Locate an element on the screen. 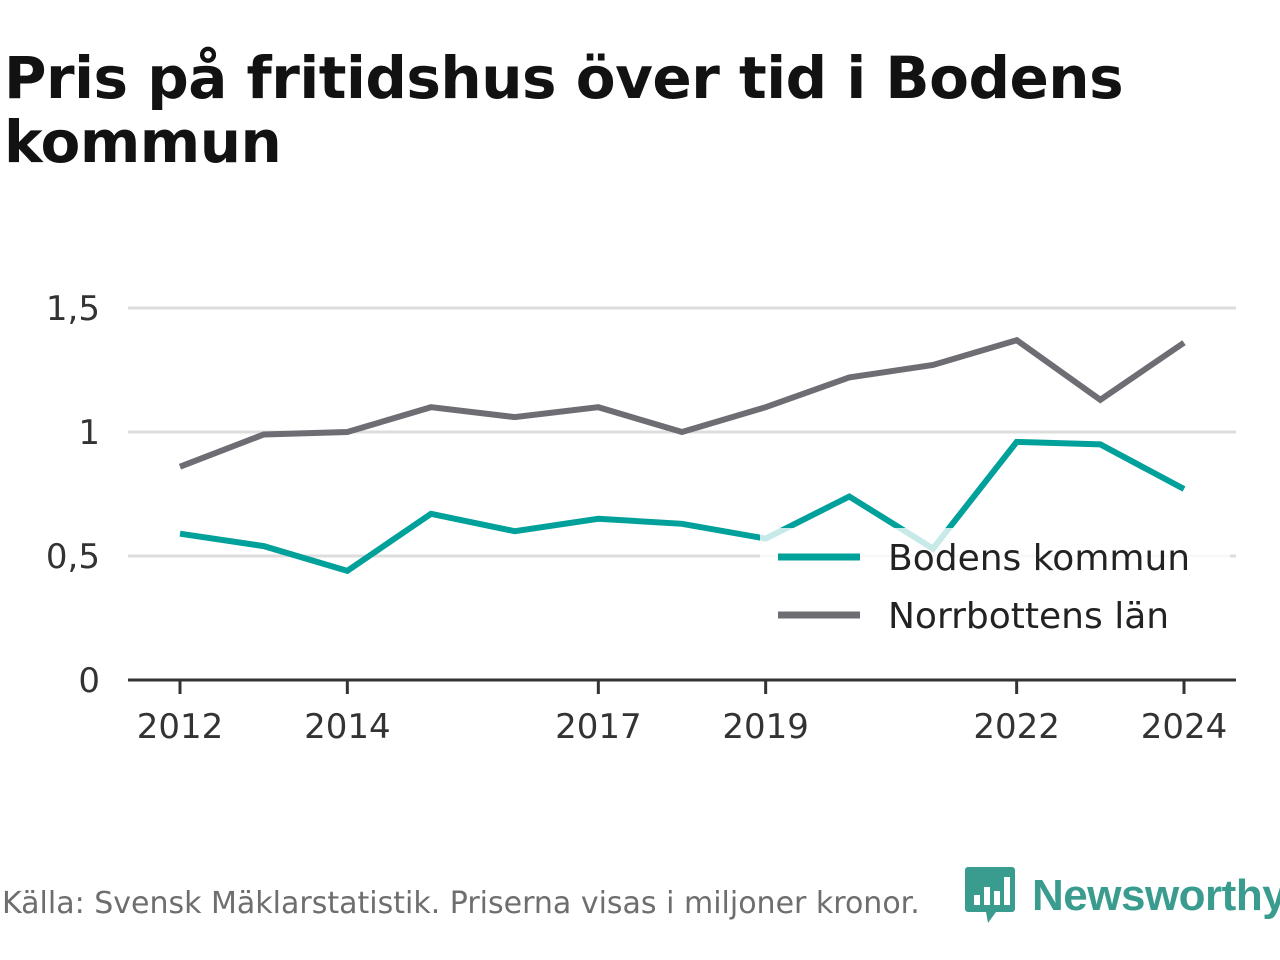  y-tick-label: 0 is located at coordinates (89, 681).